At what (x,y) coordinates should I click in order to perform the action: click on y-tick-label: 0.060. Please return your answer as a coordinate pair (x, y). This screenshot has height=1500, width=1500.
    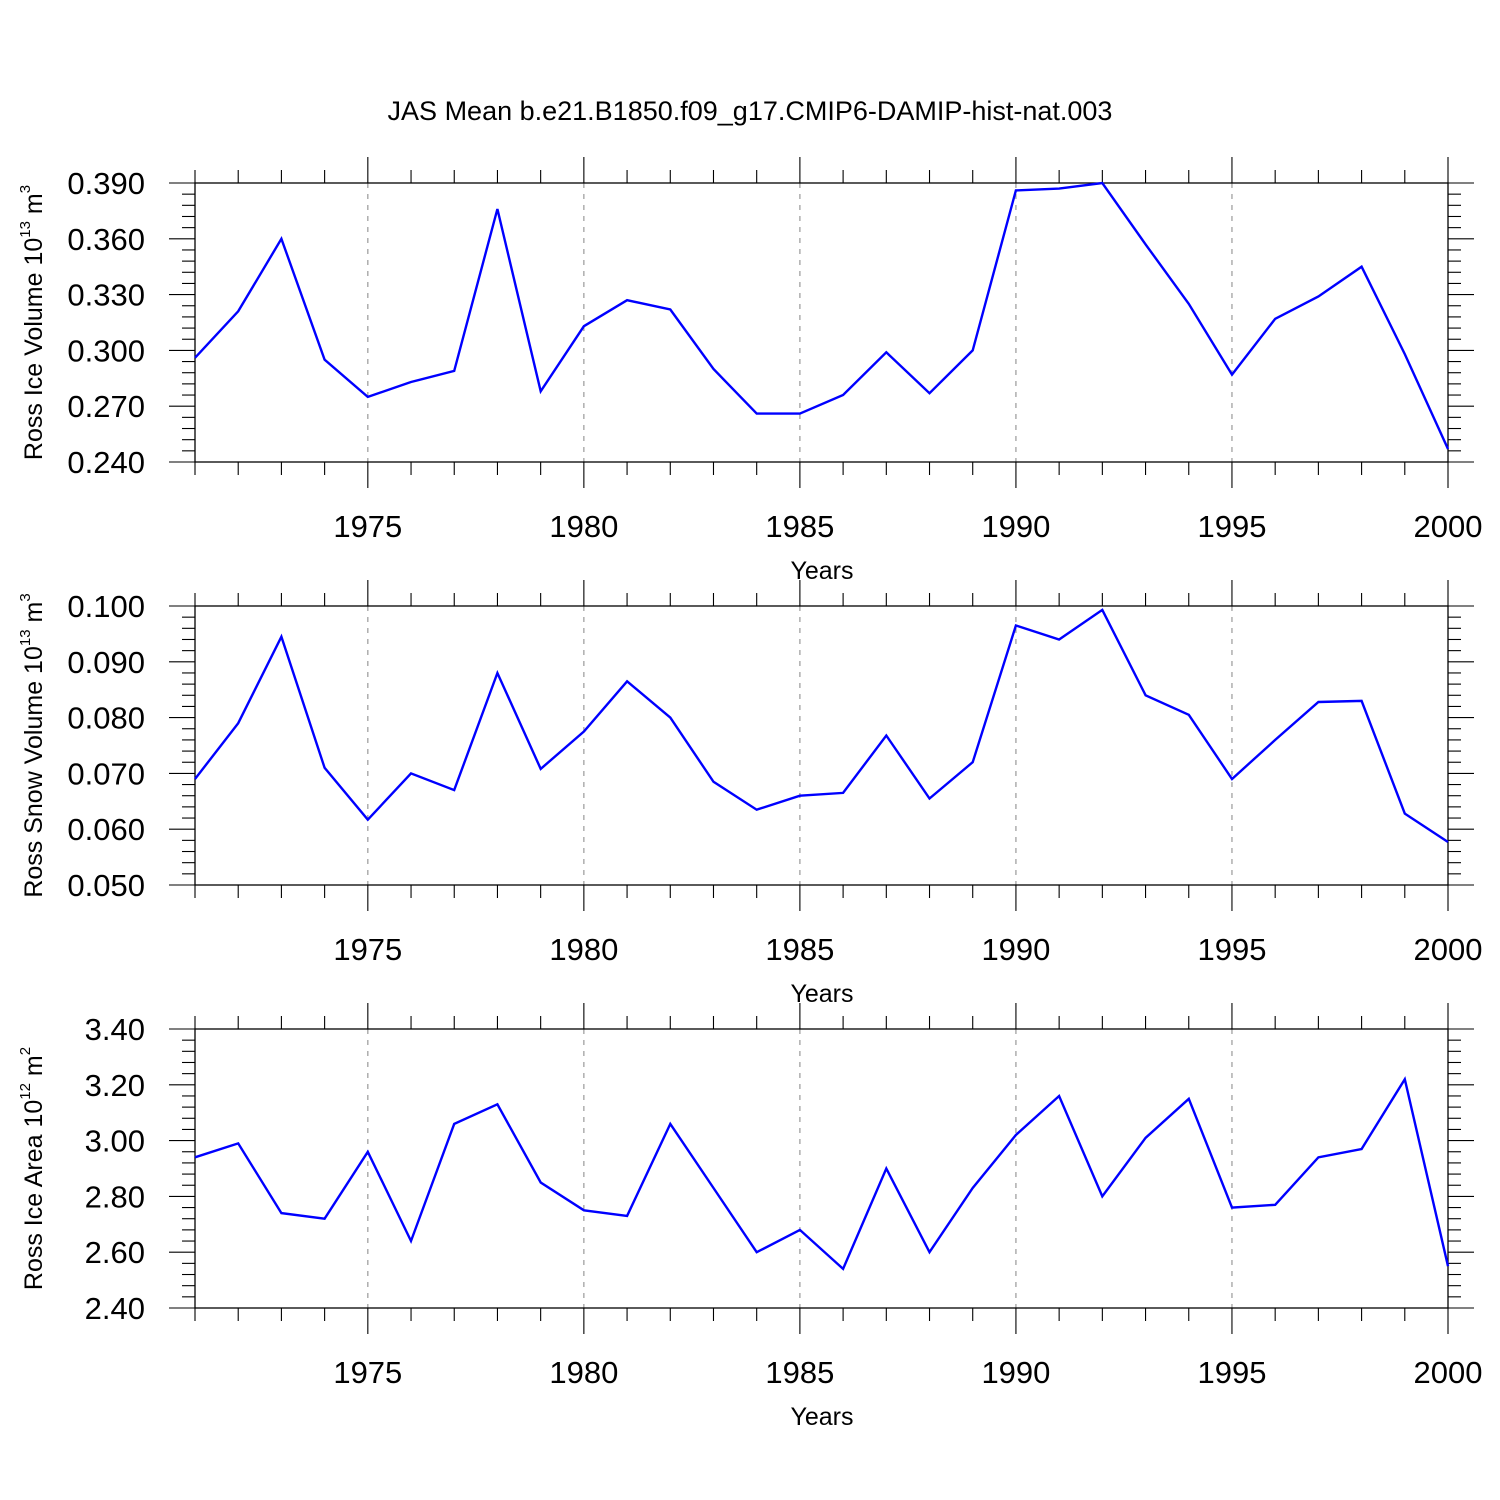
    Looking at the image, I should click on (106, 829).